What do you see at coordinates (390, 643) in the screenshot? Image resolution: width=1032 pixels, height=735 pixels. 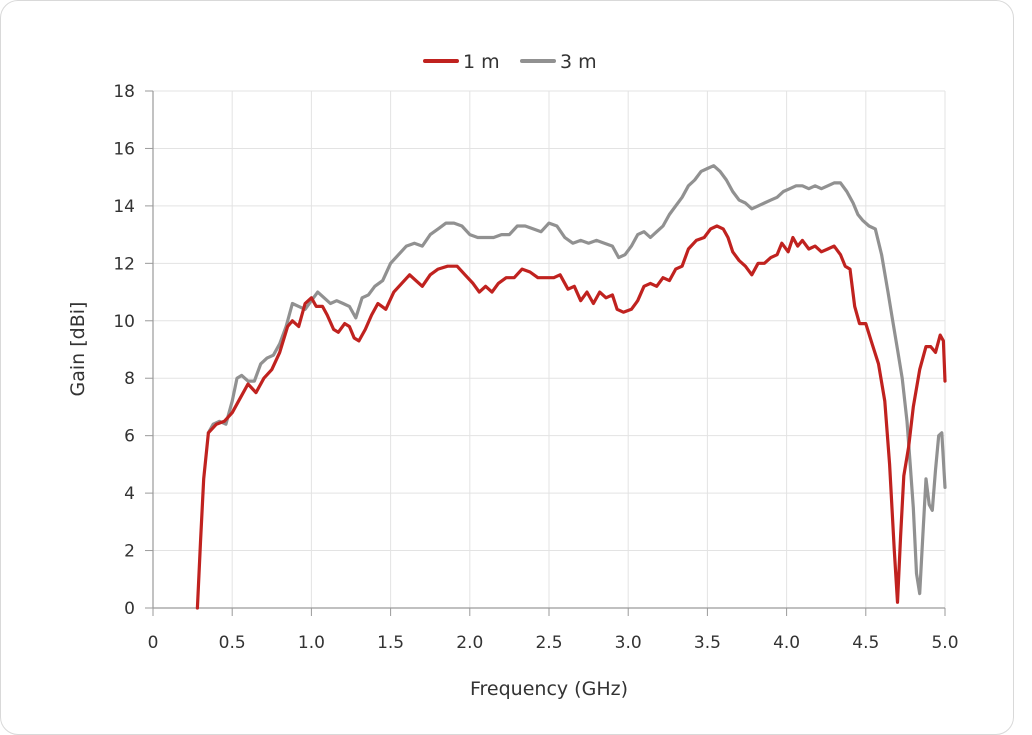 I see `x-tick-label: 1.5` at bounding box center [390, 643].